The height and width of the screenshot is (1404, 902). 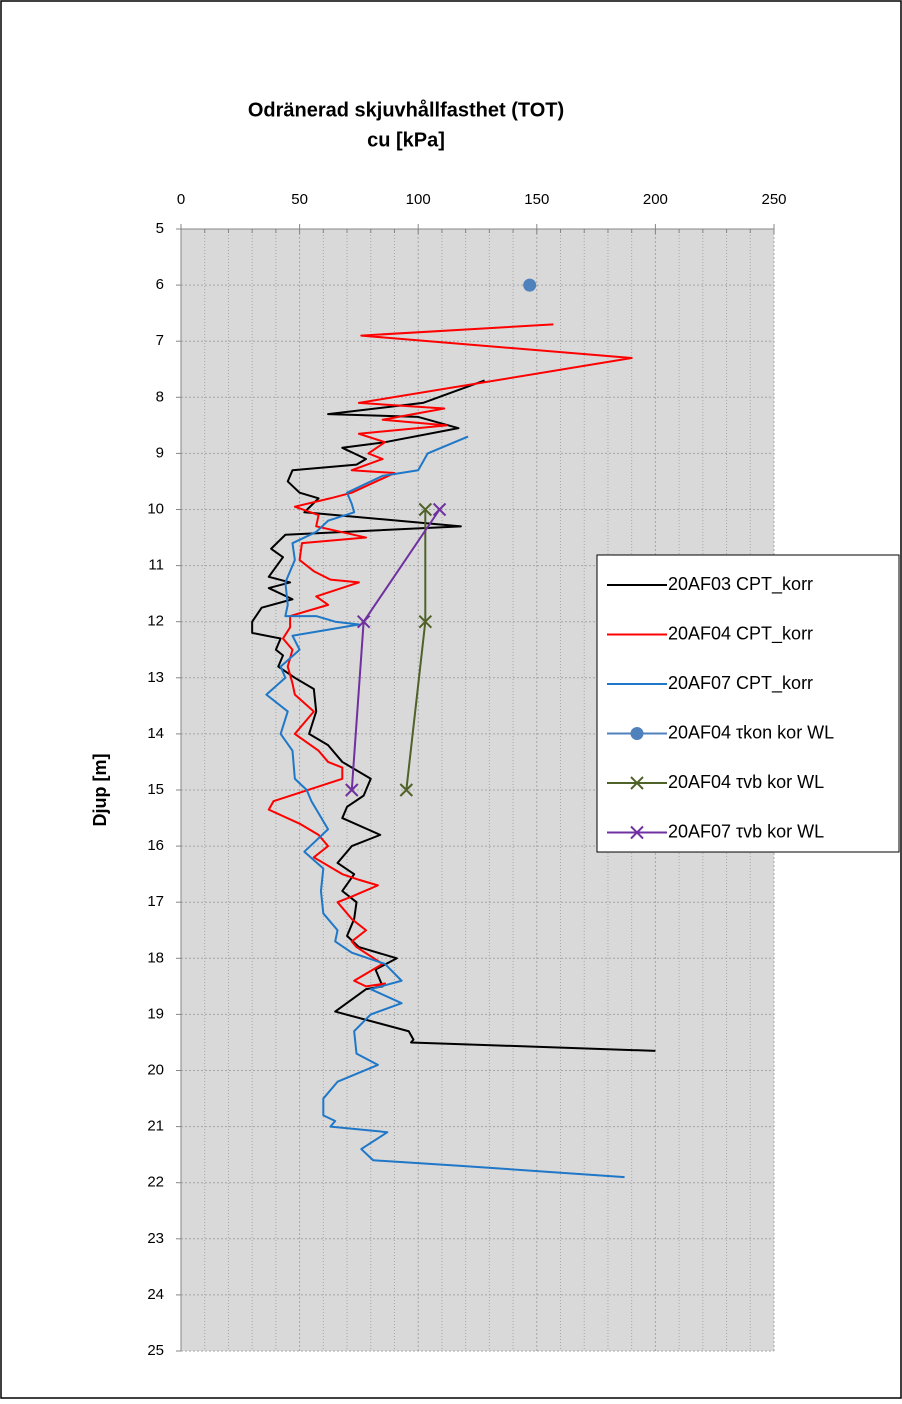 I want to click on legend-label: 20AF03 CPT_korr, so click(x=740, y=584).